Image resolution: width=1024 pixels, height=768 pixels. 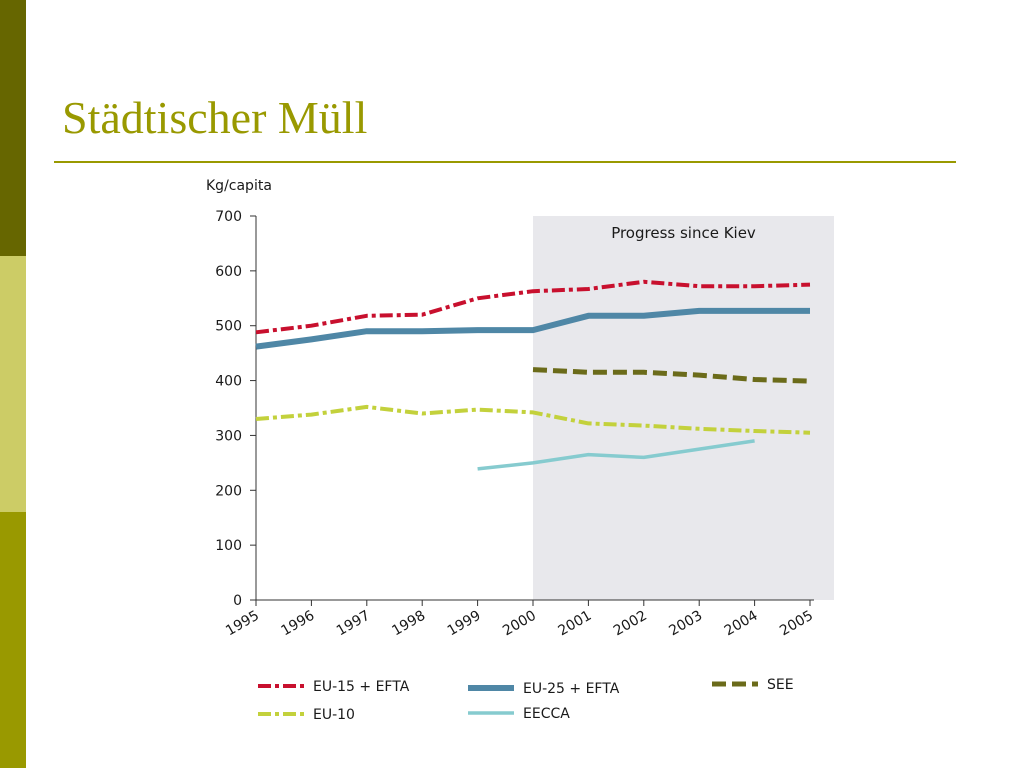 I want to click on legend-label: EU-15 + EFTA, so click(x=361, y=687).